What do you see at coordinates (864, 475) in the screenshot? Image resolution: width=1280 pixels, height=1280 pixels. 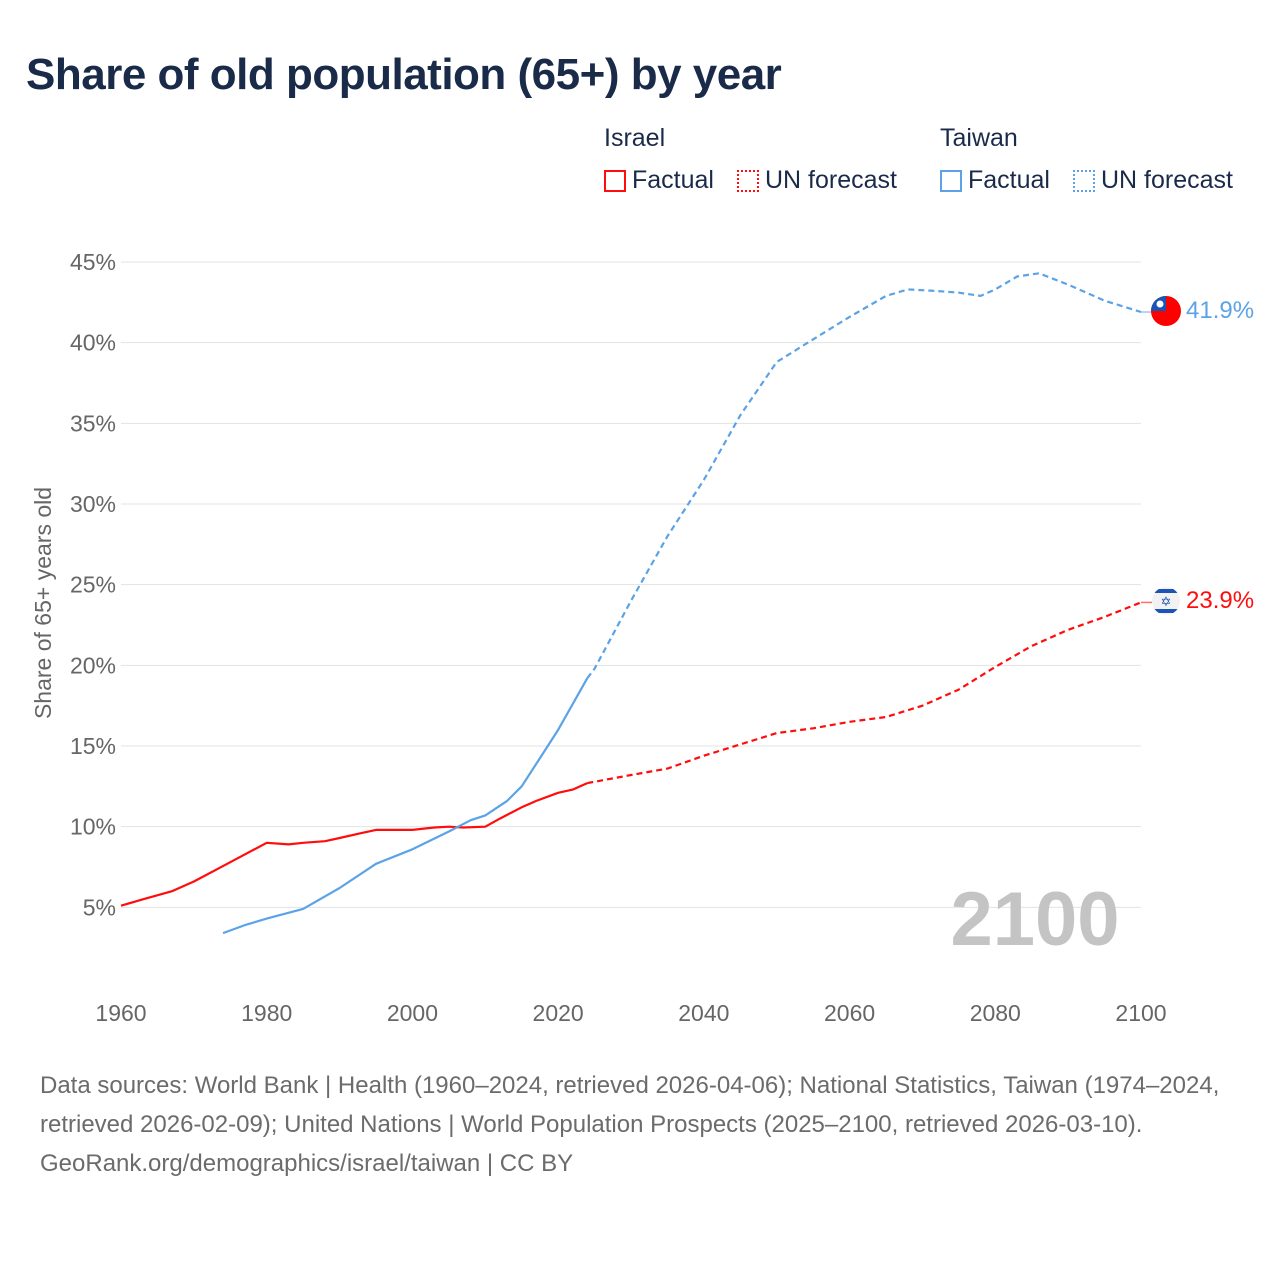 I see `taiwan-forecast-line` at bounding box center [864, 475].